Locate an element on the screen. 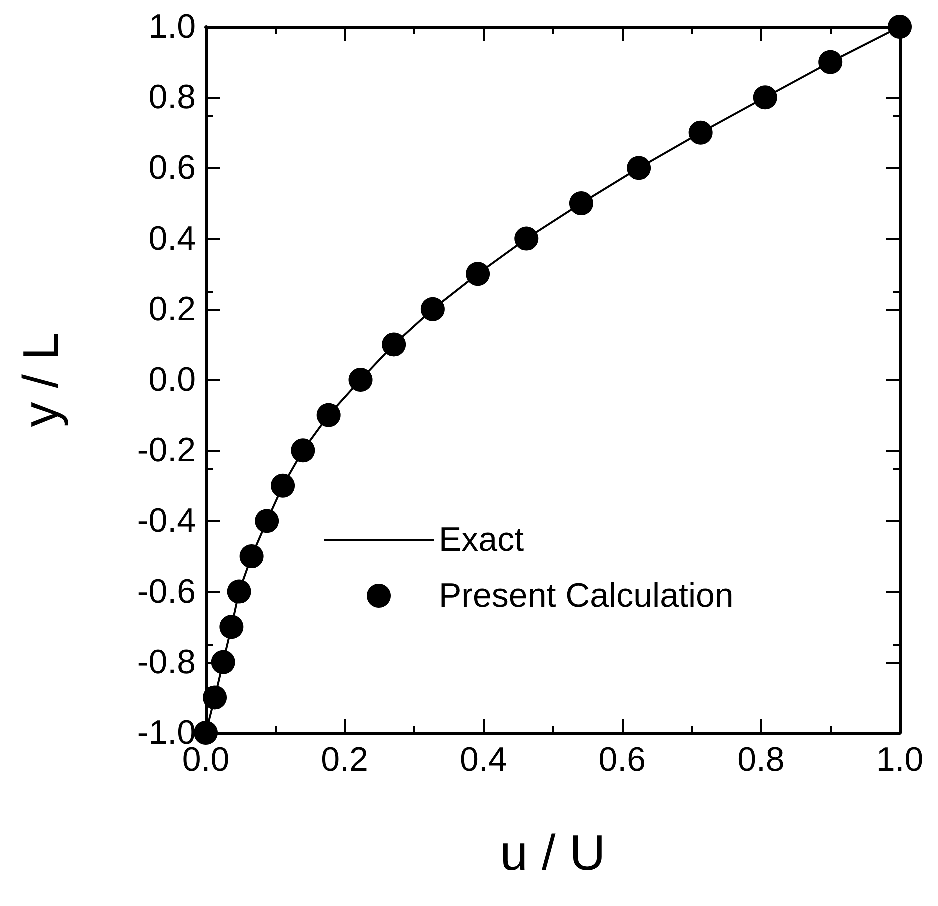  x-tick-label: 0.4 is located at coordinates (484, 760).